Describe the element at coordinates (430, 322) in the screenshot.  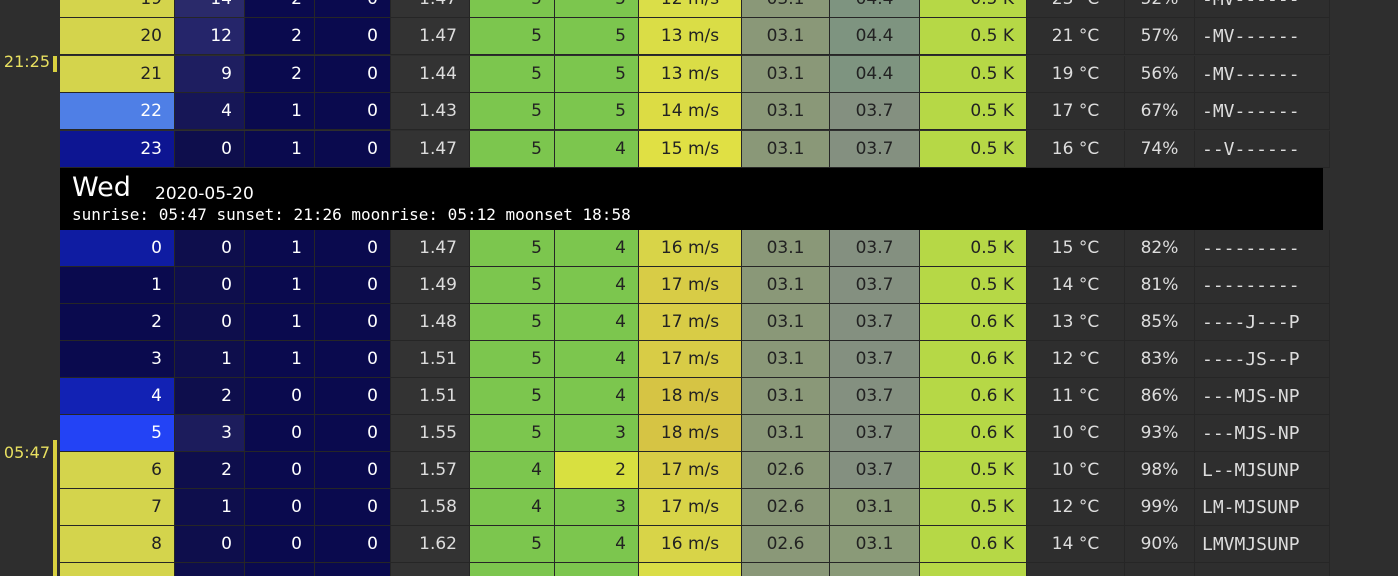
I see `col-d: 1.48` at that location.